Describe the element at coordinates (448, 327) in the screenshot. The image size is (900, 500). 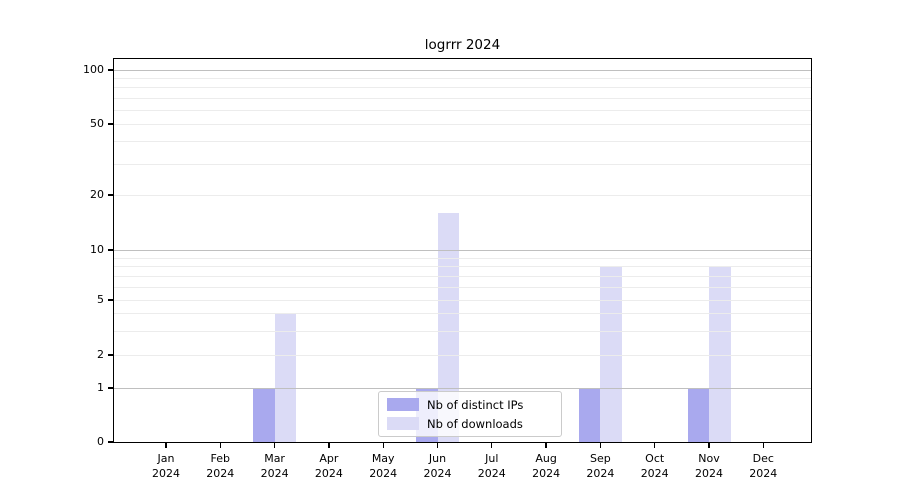
I see `bar-downloads-jun` at that location.